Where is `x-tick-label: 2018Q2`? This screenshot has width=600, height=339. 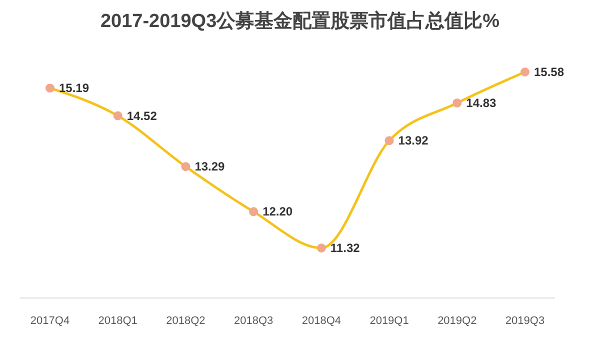 x-tick-label: 2018Q2 is located at coordinates (186, 320).